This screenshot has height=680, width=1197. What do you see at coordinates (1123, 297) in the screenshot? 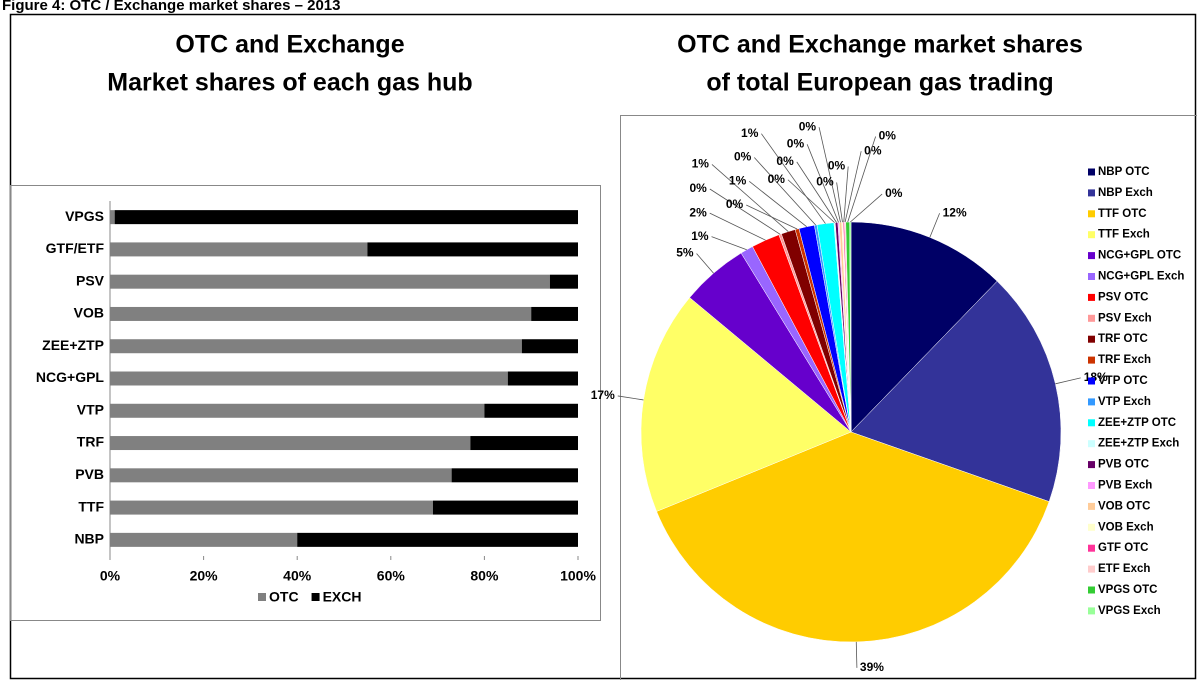
I see `legend-label: PSV OTC` at bounding box center [1123, 297].